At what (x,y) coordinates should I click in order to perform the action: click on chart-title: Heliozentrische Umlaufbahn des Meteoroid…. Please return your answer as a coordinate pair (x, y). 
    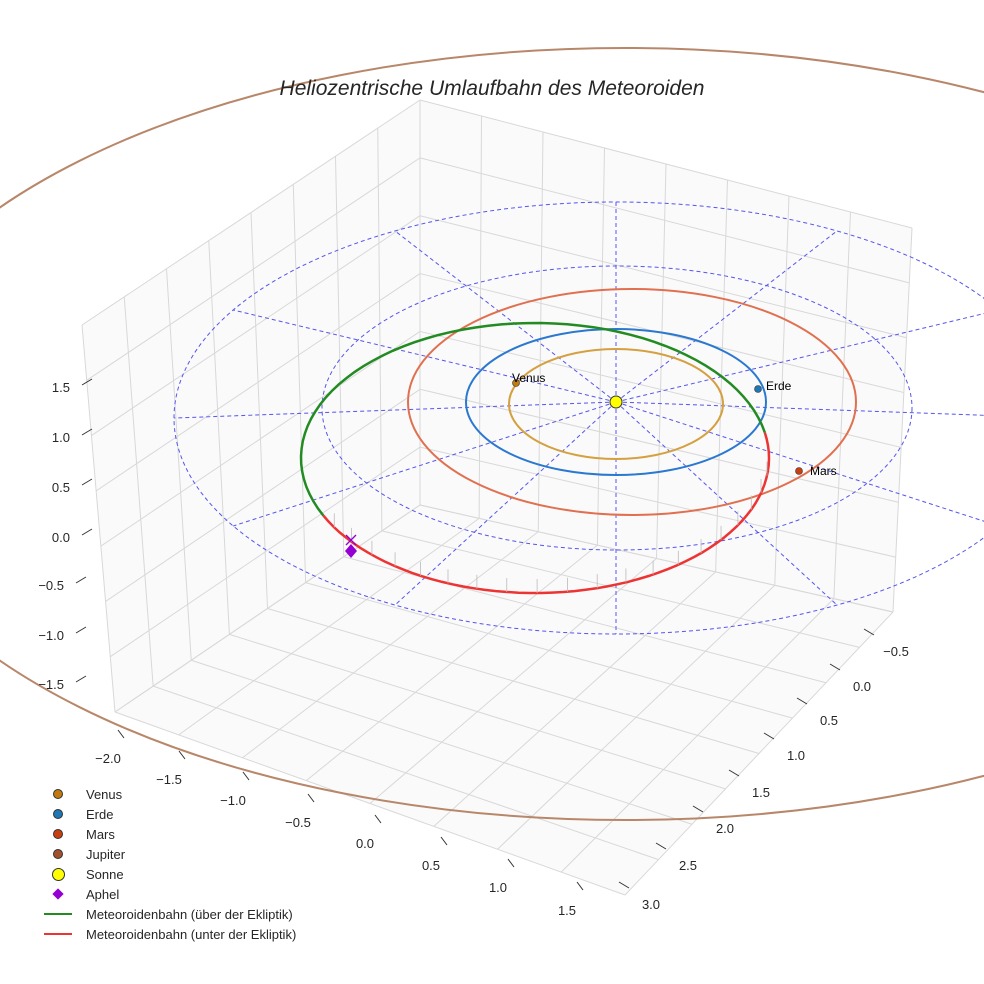
    Looking at the image, I should click on (492, 88).